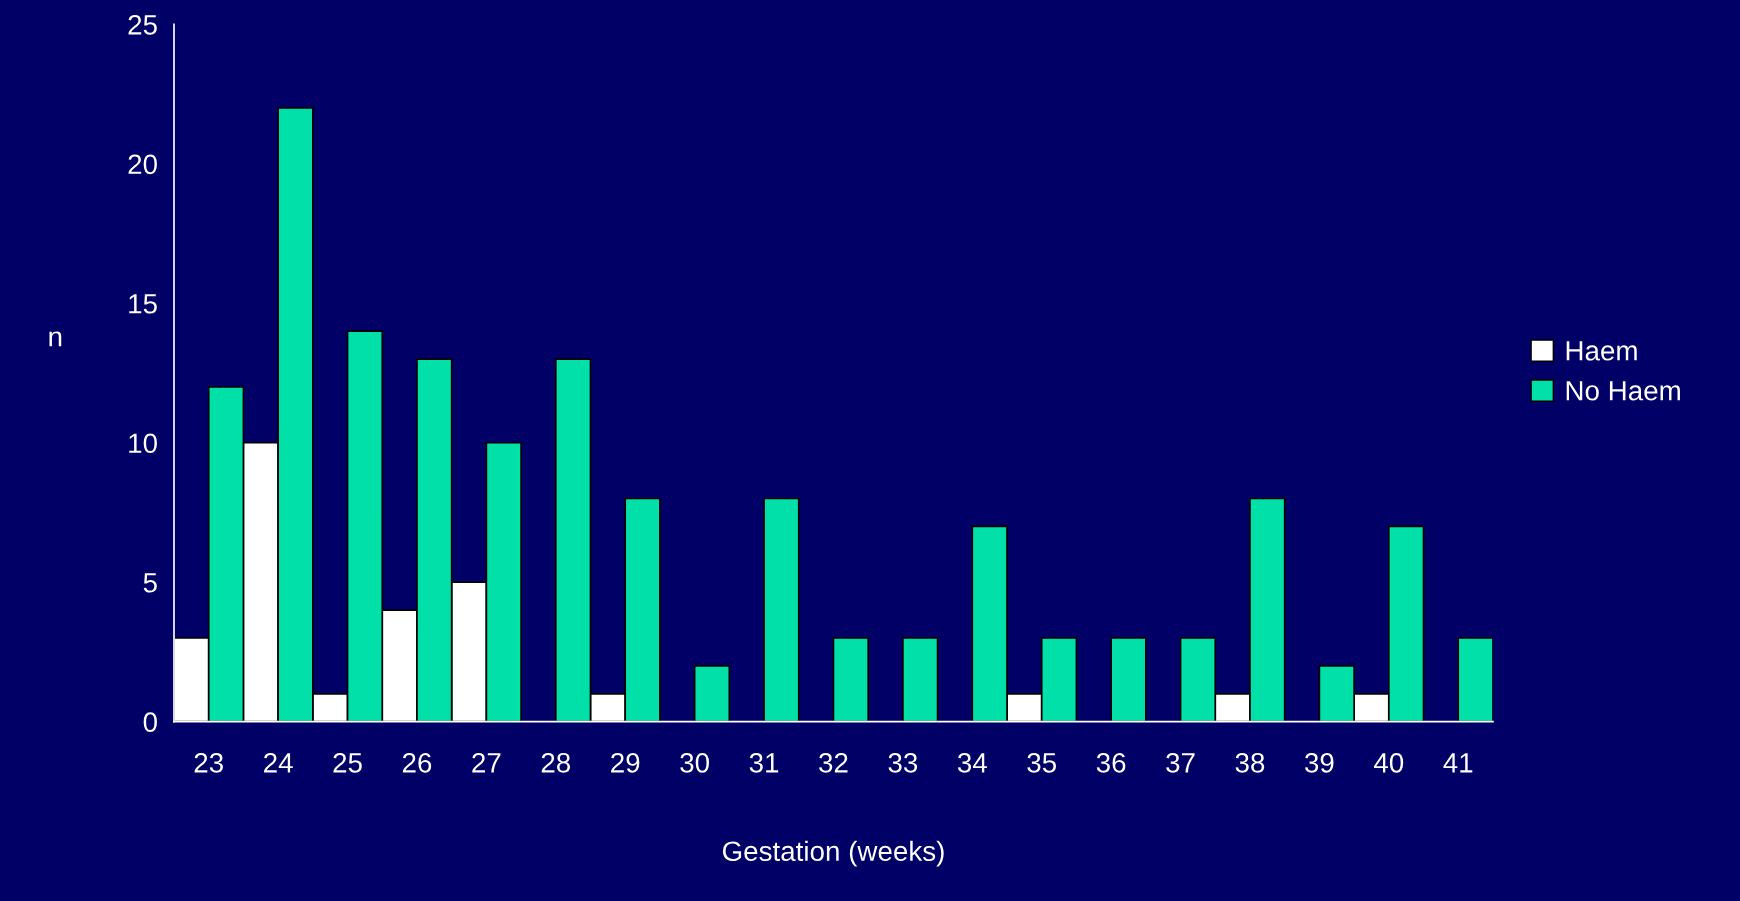 This screenshot has height=901, width=1740. What do you see at coordinates (972, 762) in the screenshot?
I see `x-tick-label: 34` at bounding box center [972, 762].